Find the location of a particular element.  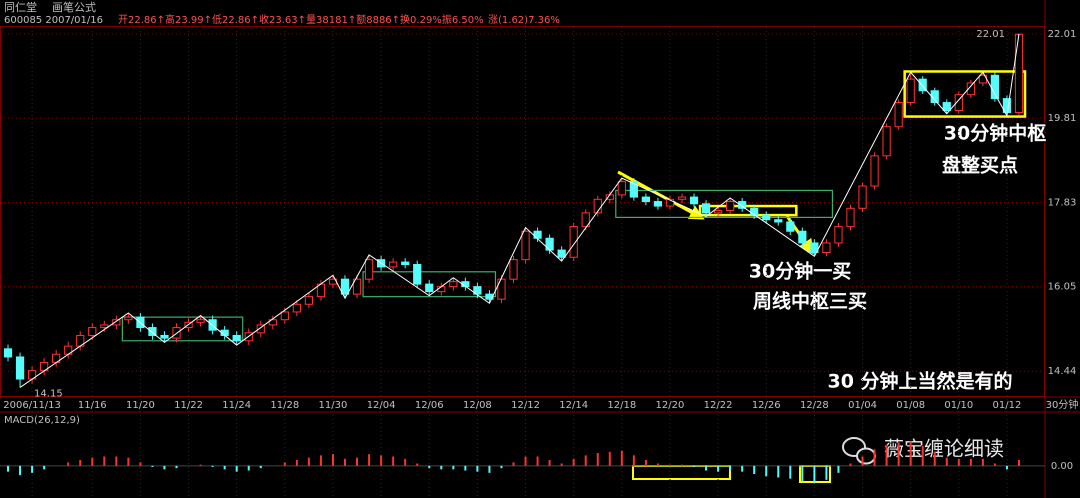

x-tick-label: 12/18 is located at coordinates (621, 405).